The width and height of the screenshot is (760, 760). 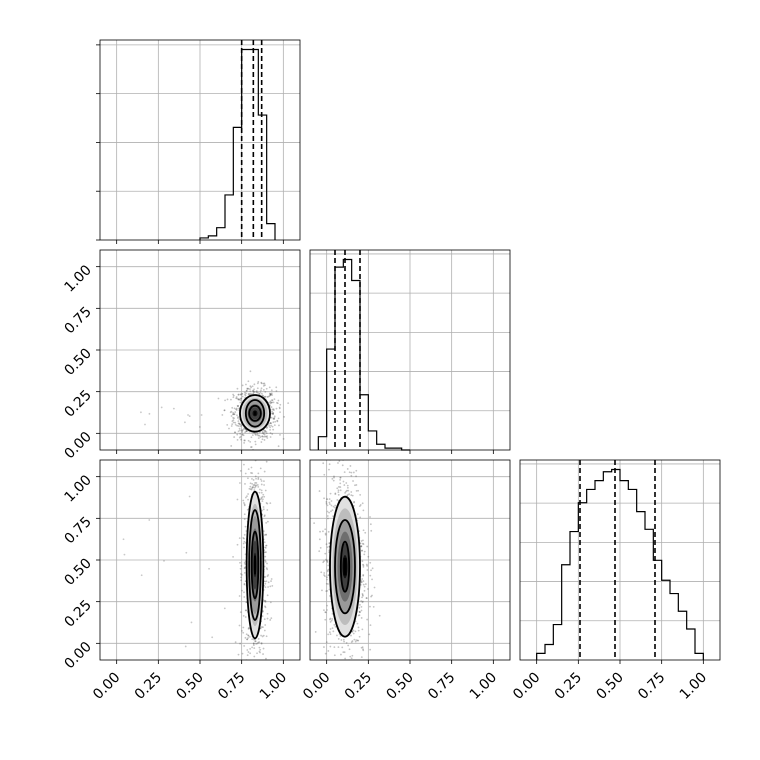 What do you see at coordinates (77, 613) in the screenshot?
I see `row2-ytick-label-1: 0.25` at bounding box center [77, 613].